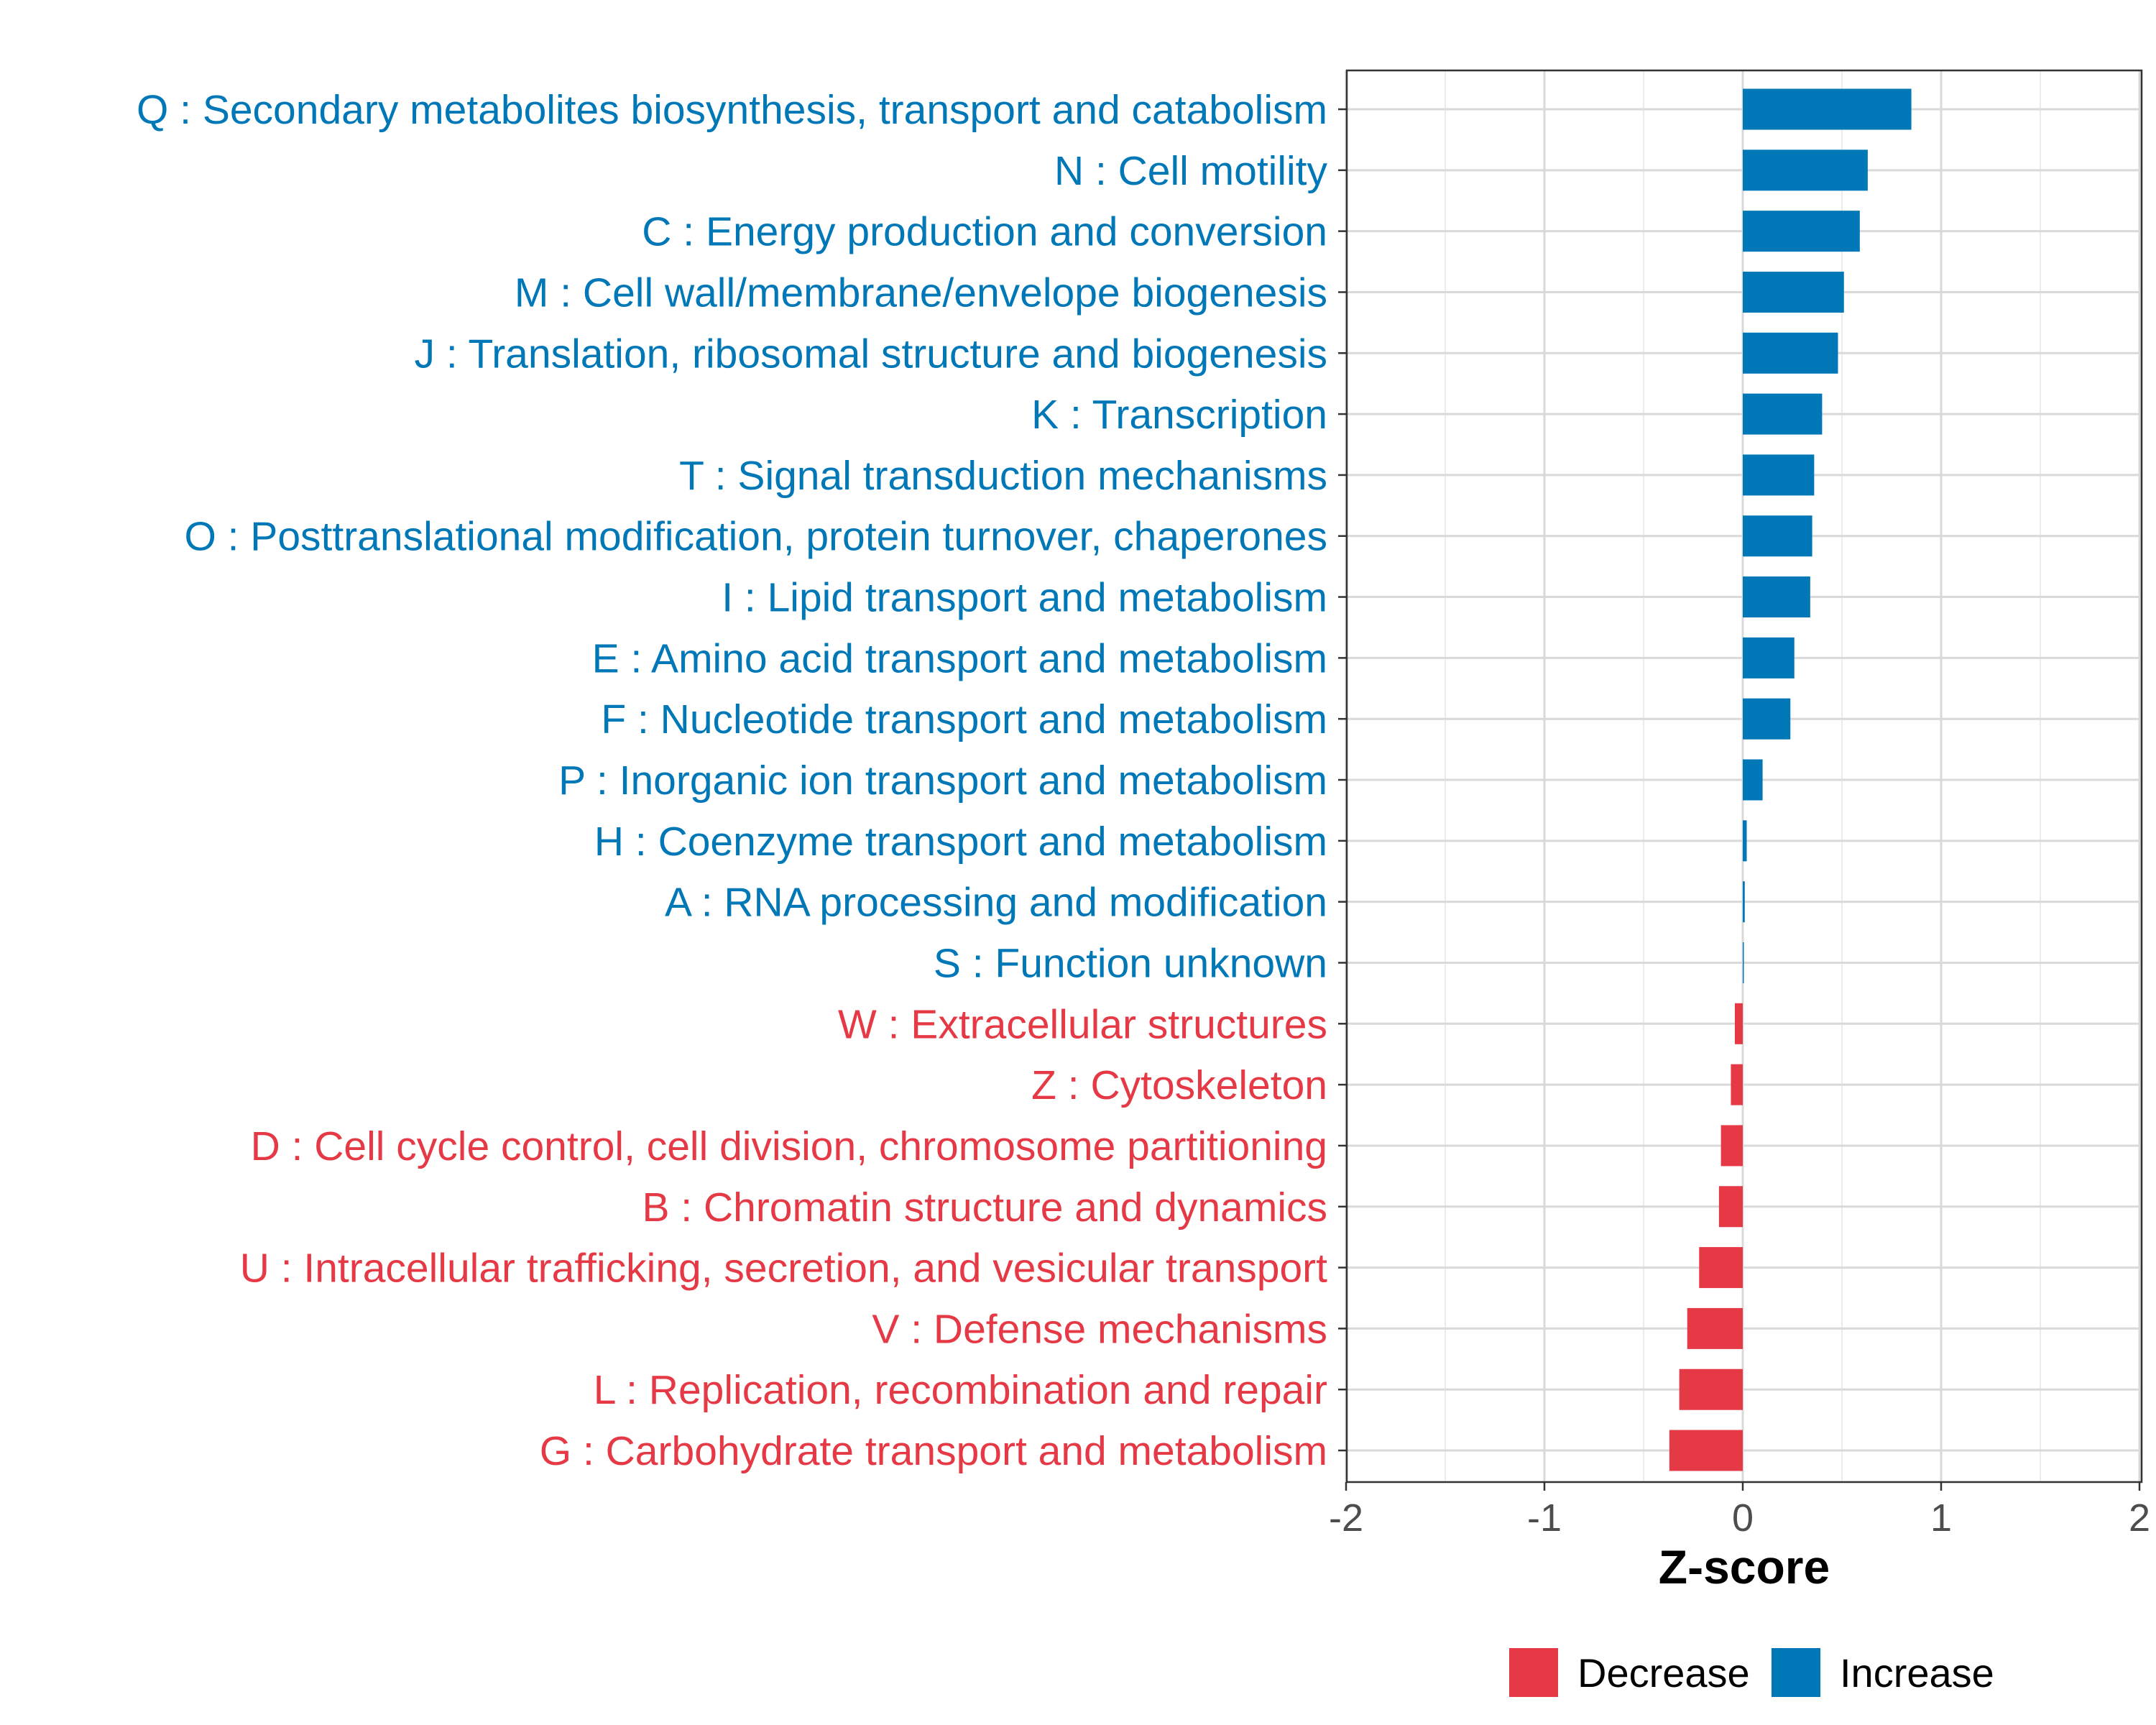  What do you see at coordinates (1545, 1518) in the screenshot?
I see `x-tick-label: -1` at bounding box center [1545, 1518].